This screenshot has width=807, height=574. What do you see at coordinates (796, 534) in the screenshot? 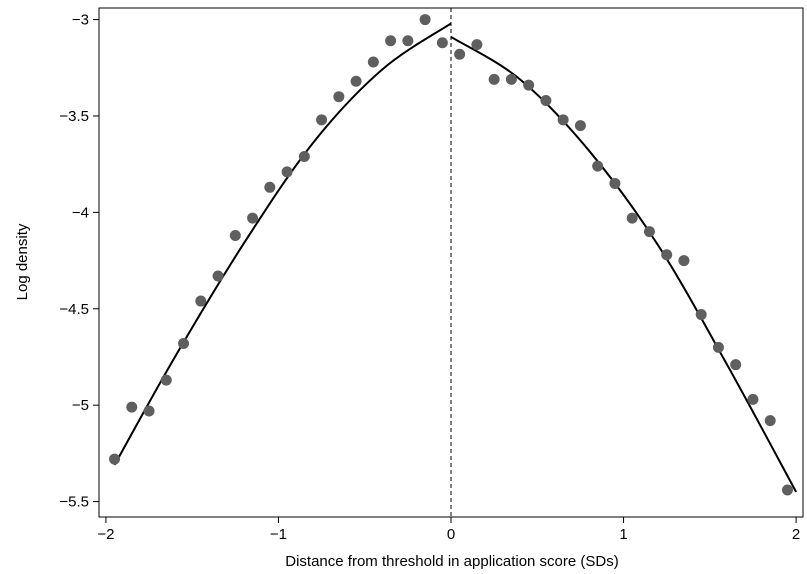
I see `x-tick-label: 2` at bounding box center [796, 534].